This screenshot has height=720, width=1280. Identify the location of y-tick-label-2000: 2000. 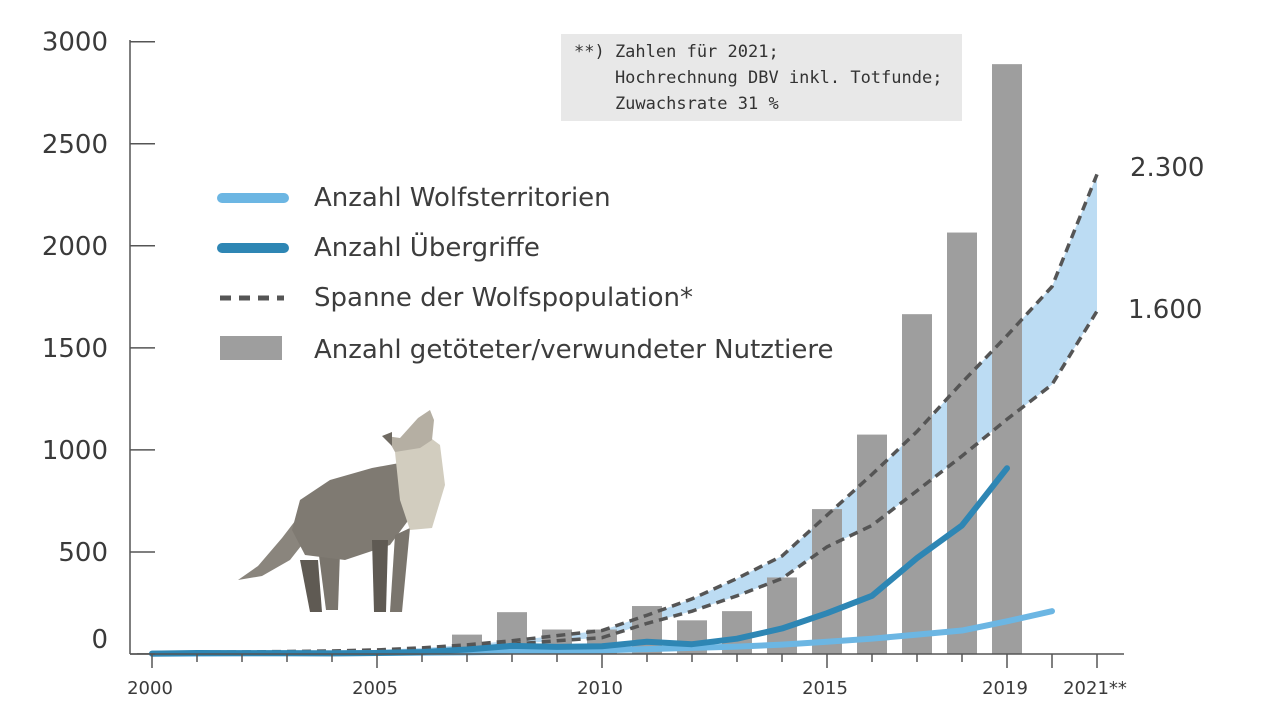
(75, 247).